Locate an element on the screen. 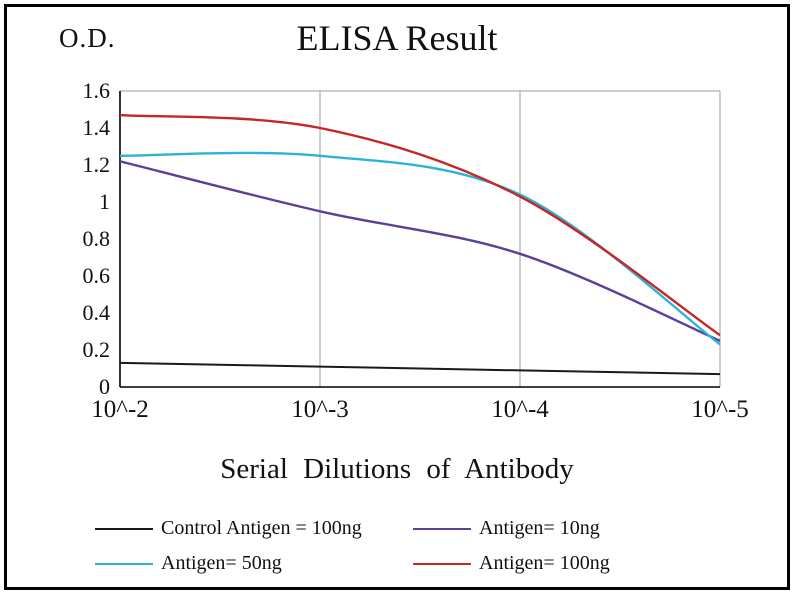 The height and width of the screenshot is (600, 800). legend-label: Antigen= 50ng is located at coordinates (221, 563).